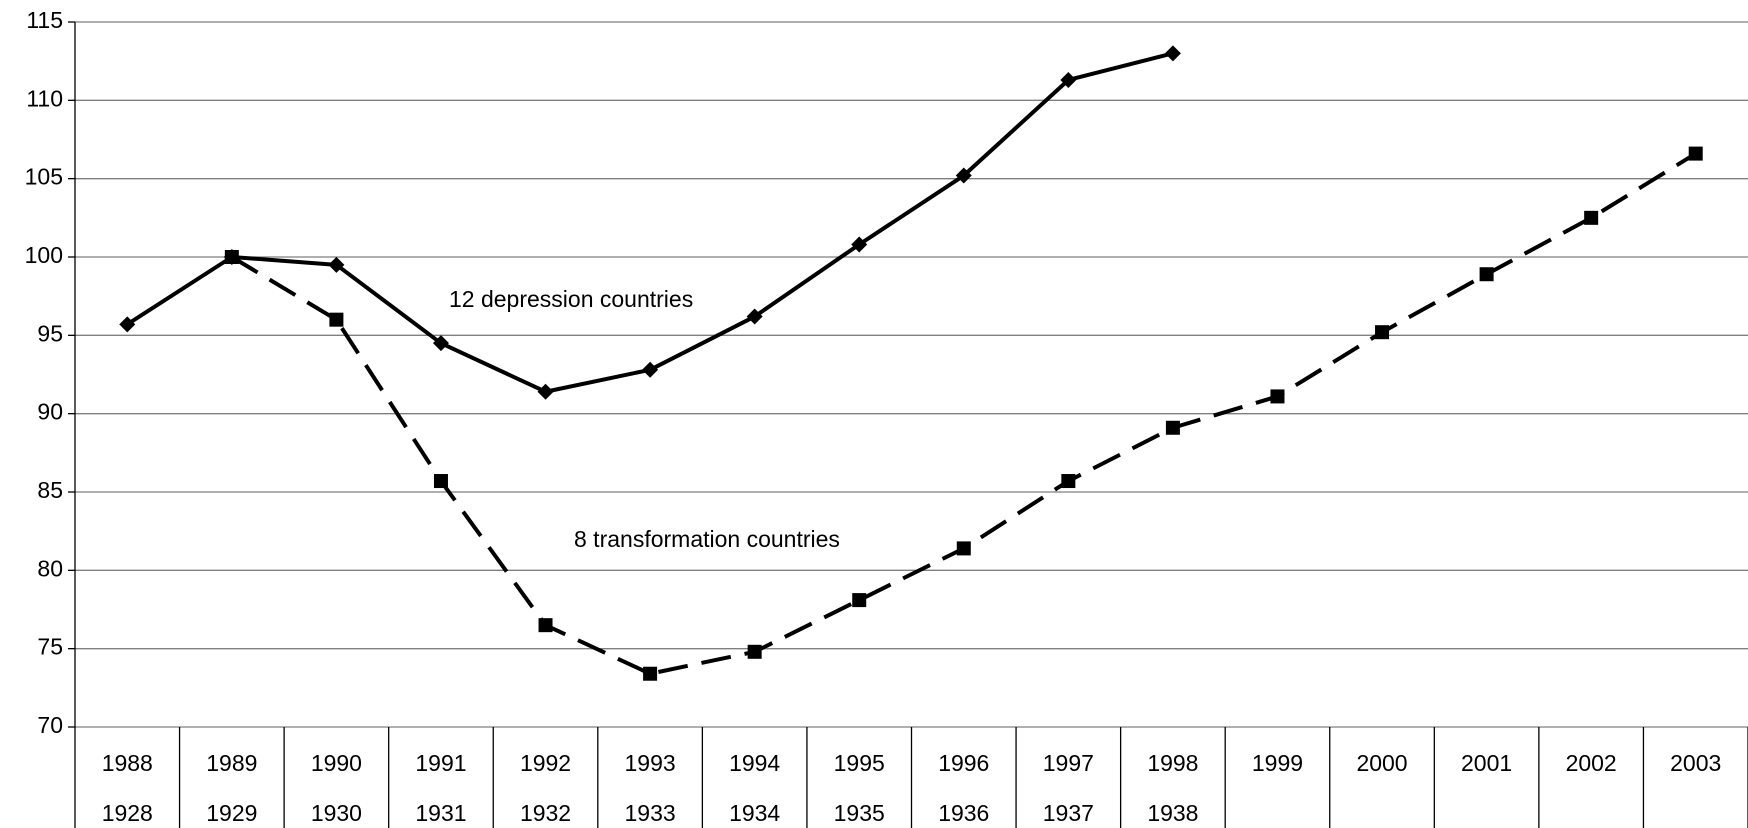 The width and height of the screenshot is (1748, 828). I want to click on x-tick-label-lower: 1932, so click(545, 813).